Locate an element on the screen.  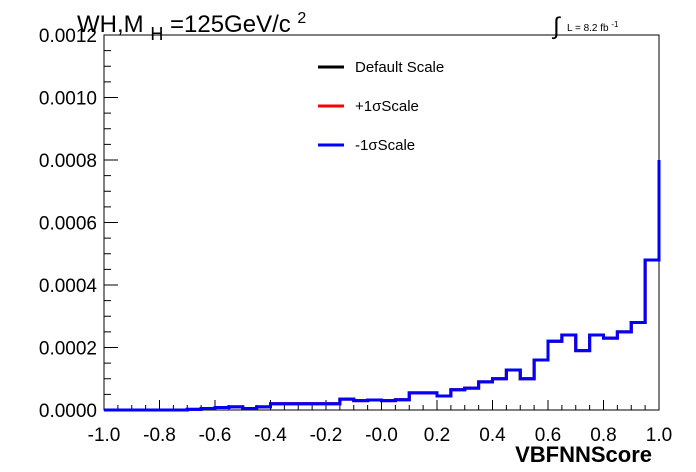
x-tick-label: -1.0 is located at coordinates (104, 435).